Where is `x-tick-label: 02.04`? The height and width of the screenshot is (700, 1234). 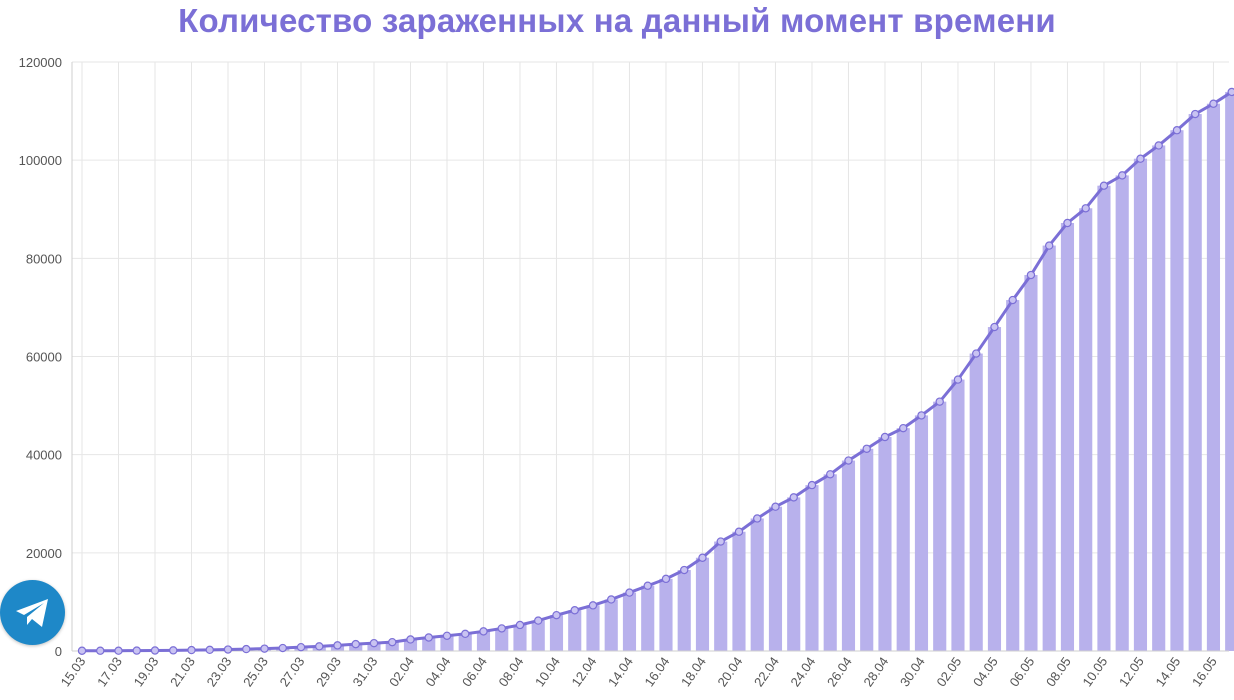 x-tick-label: 02.04 is located at coordinates (401, 671).